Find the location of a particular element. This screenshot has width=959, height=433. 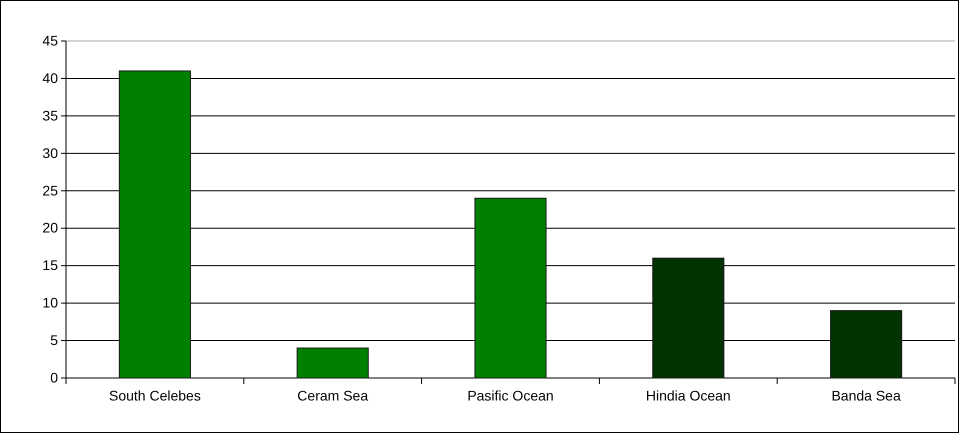

y-tick-label: 25 is located at coordinates (50, 190).